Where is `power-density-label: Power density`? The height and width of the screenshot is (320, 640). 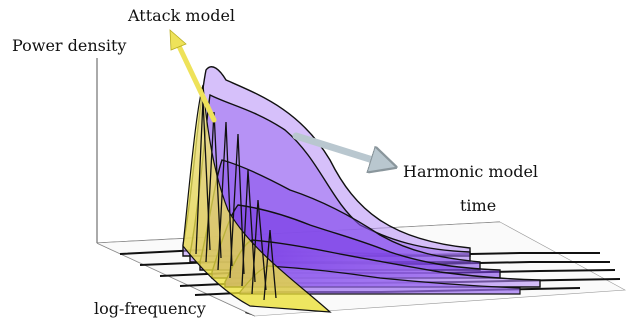 power-density-label: Power density is located at coordinates (69, 45).